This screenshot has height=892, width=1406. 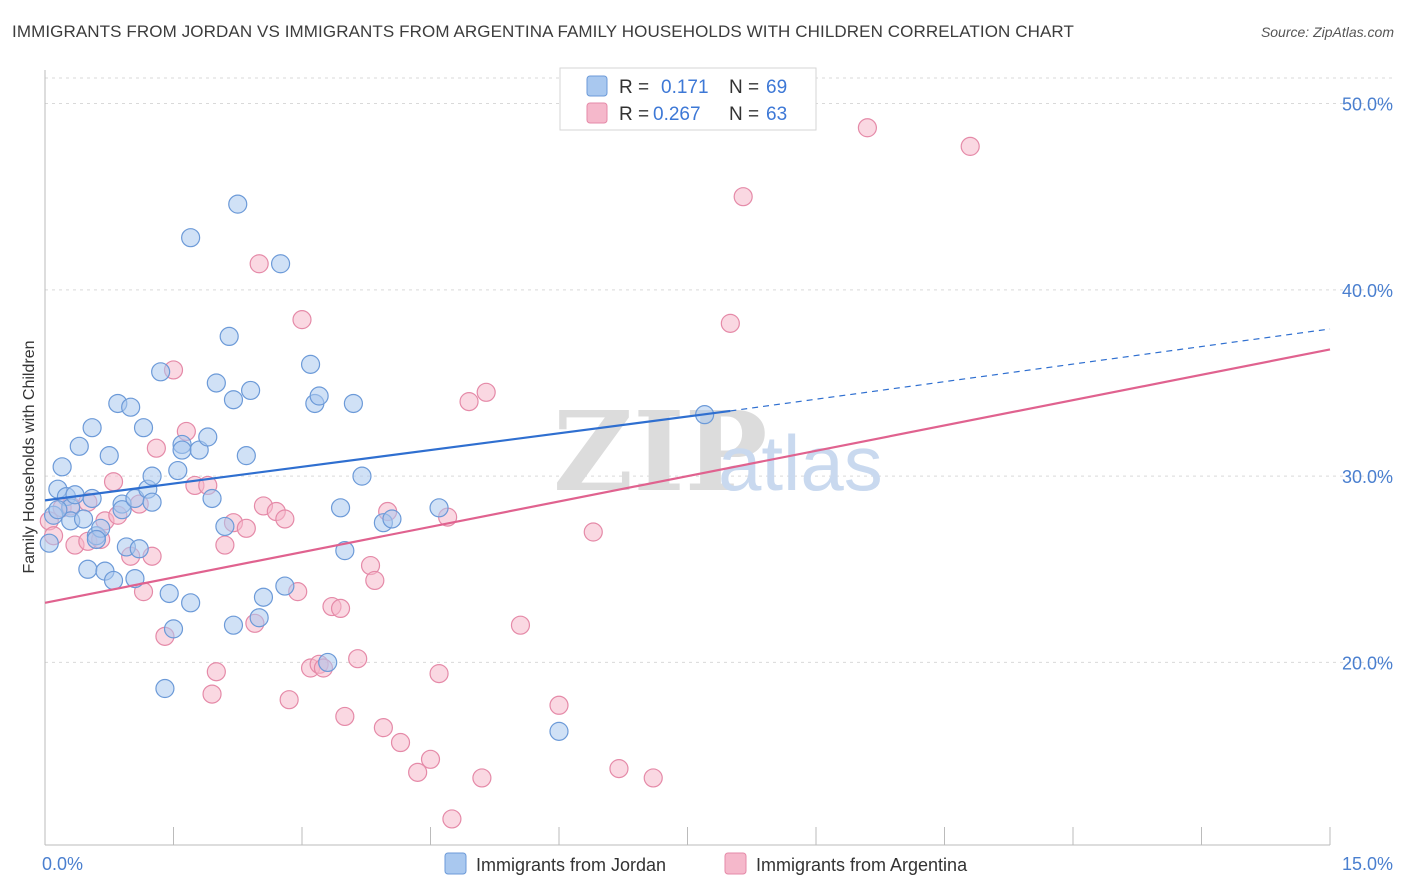 What do you see at coordinates (1367, 384) in the screenshot?
I see `y-tick-labels: 20.0% 30.0% 40.0% 50.0%` at bounding box center [1367, 384].